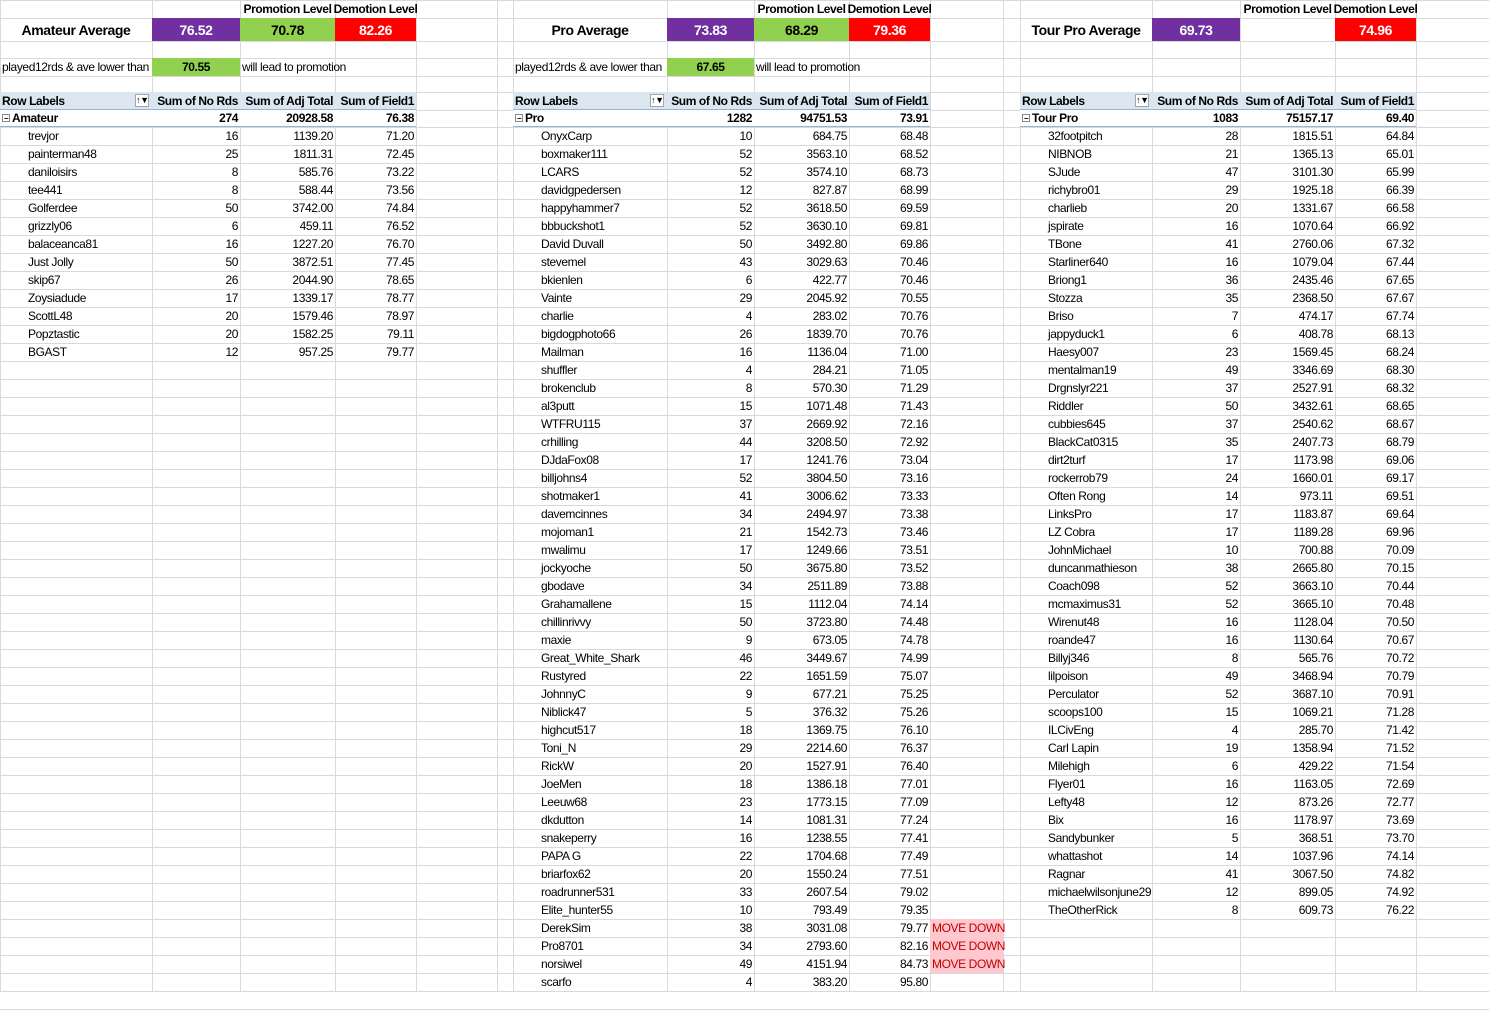  I want to click on field1-value: 82.16, so click(913, 946).